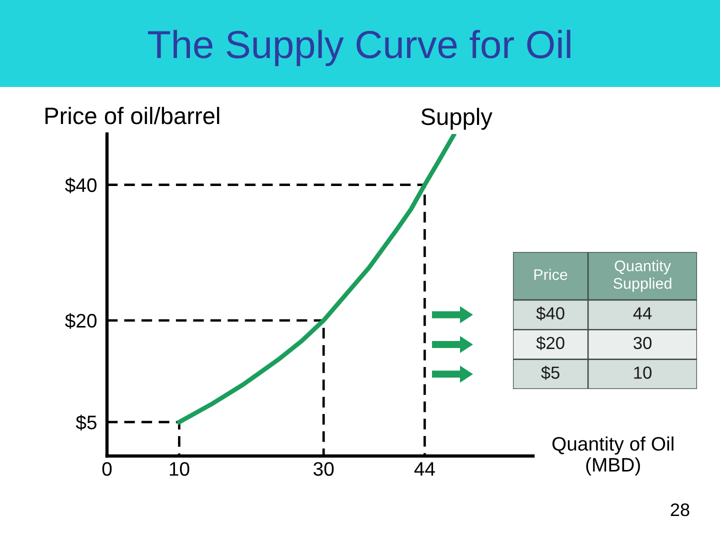  I want to click on x-tick-label: 0, so click(107, 469).